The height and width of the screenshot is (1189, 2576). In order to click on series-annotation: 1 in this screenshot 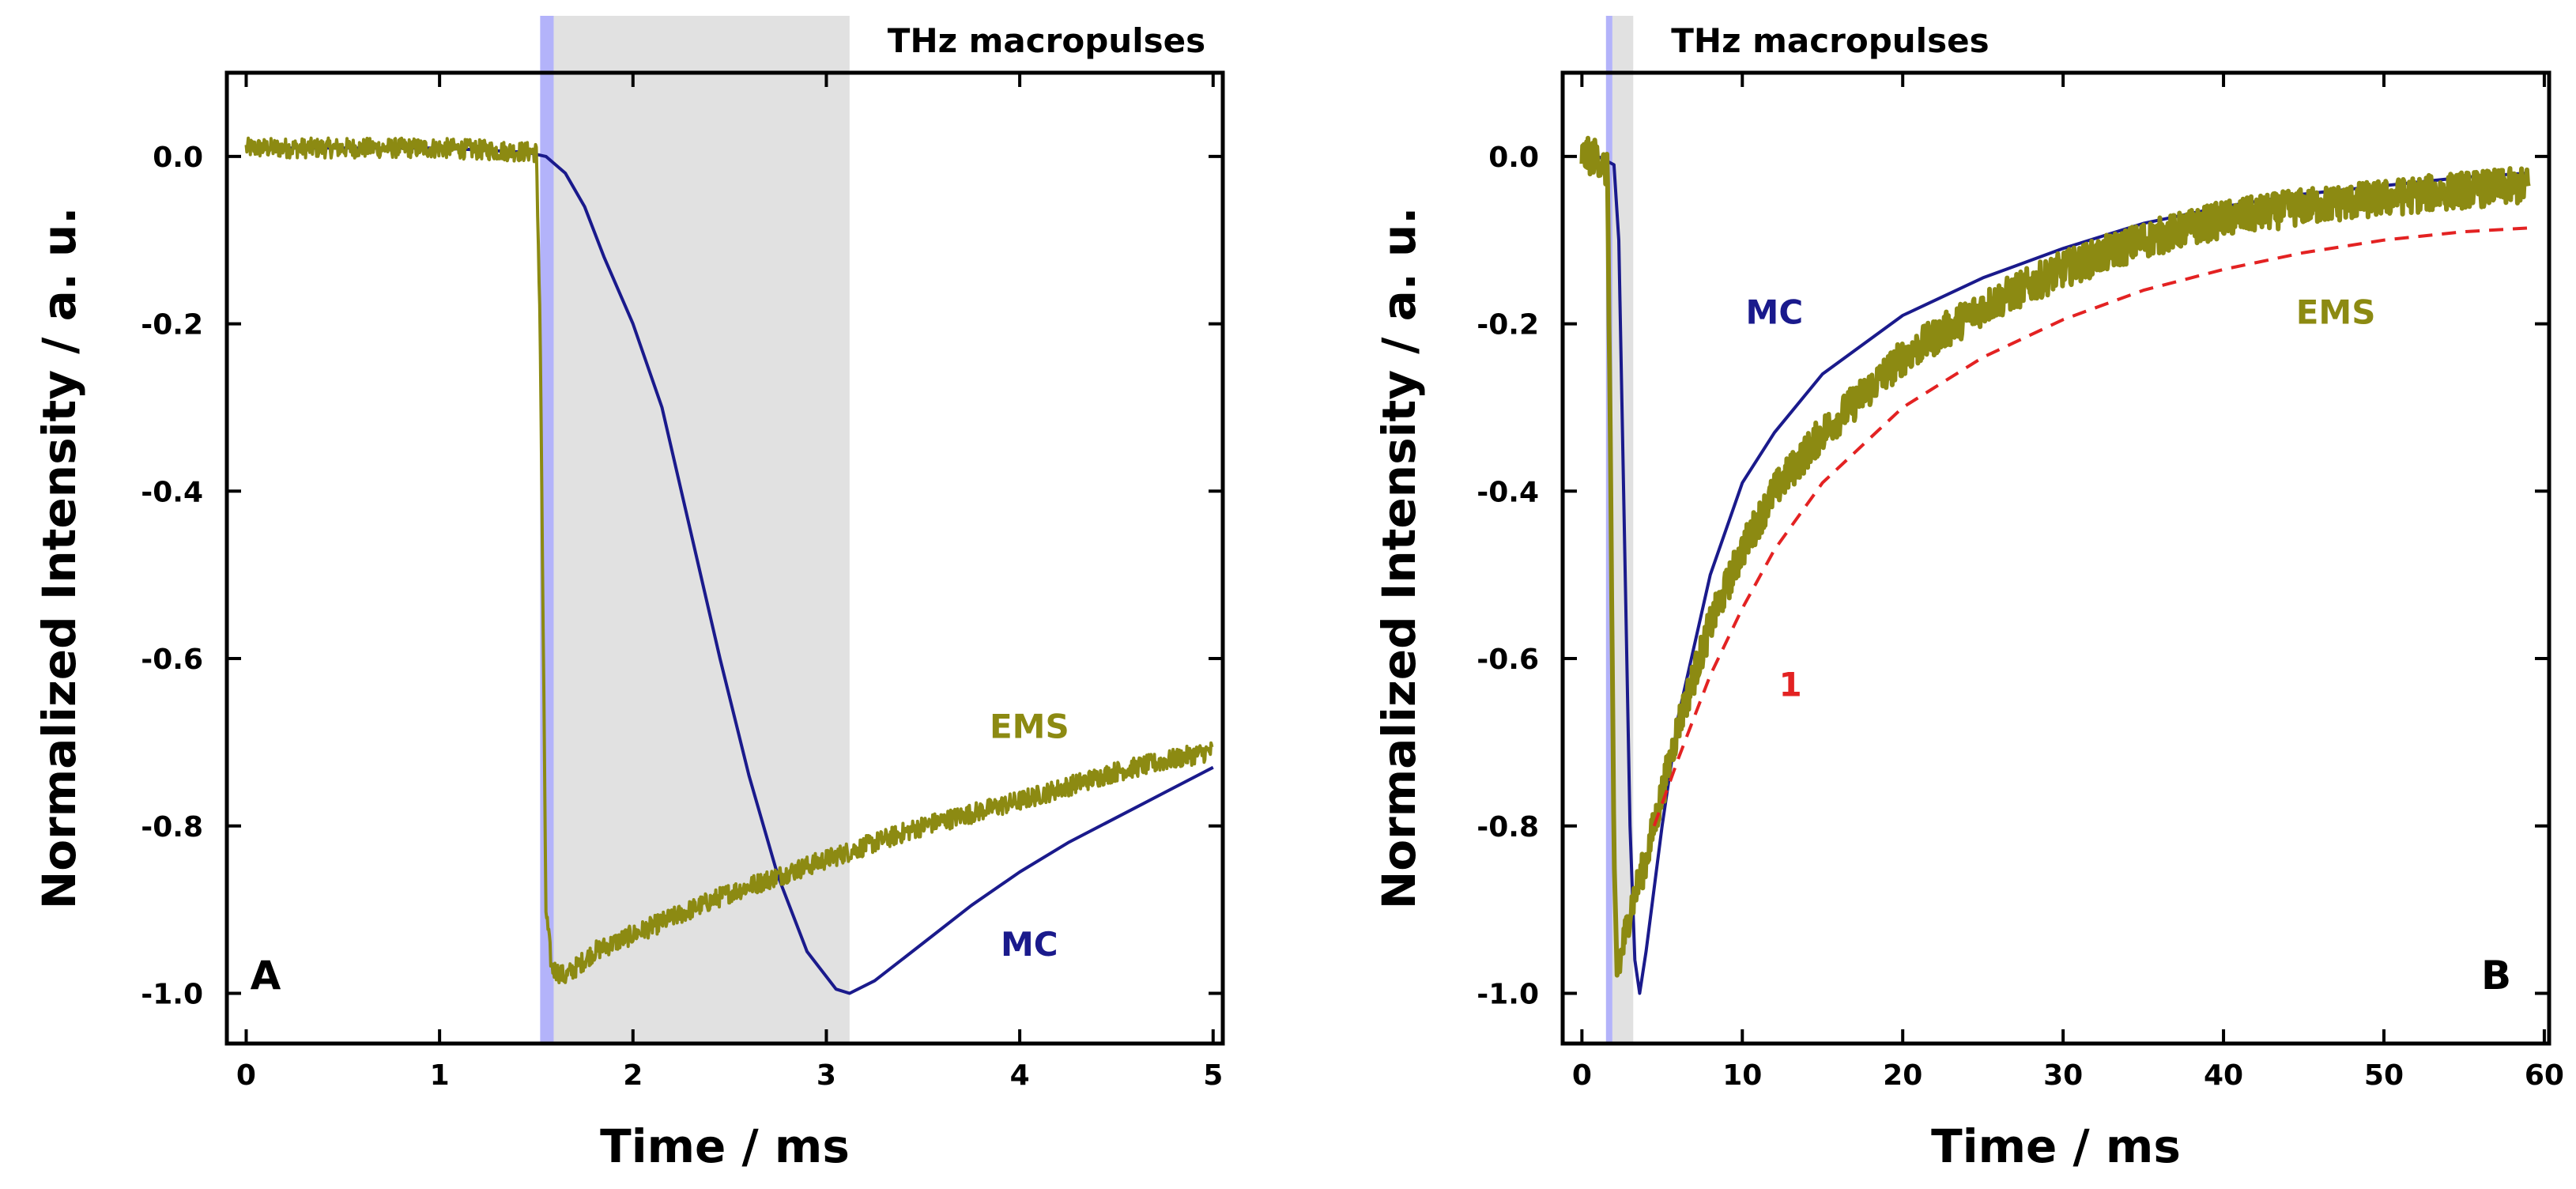, I will do `click(1790, 685)`.